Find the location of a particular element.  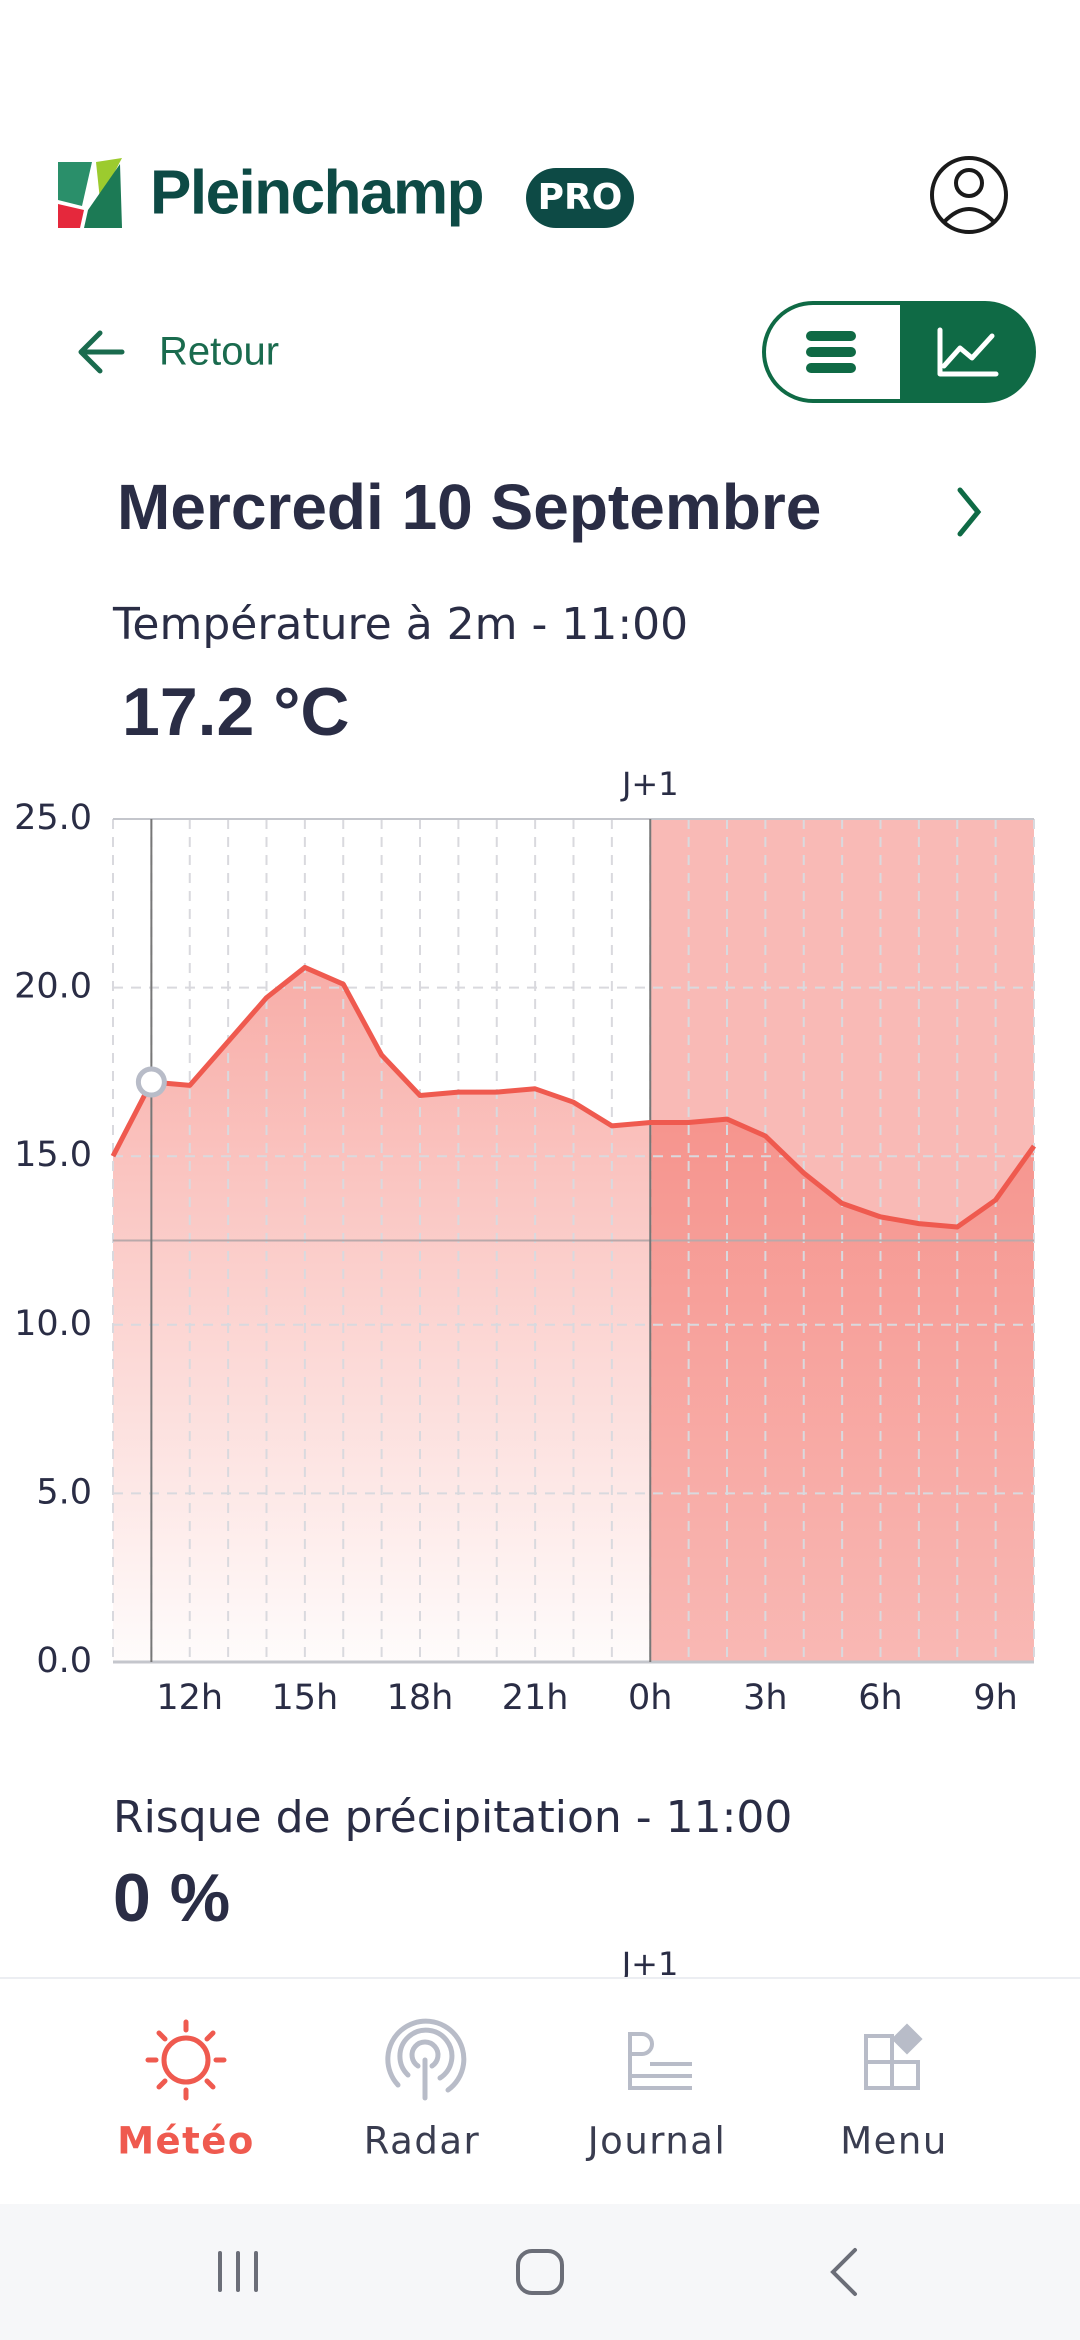

badge: PRO is located at coordinates (580, 197).